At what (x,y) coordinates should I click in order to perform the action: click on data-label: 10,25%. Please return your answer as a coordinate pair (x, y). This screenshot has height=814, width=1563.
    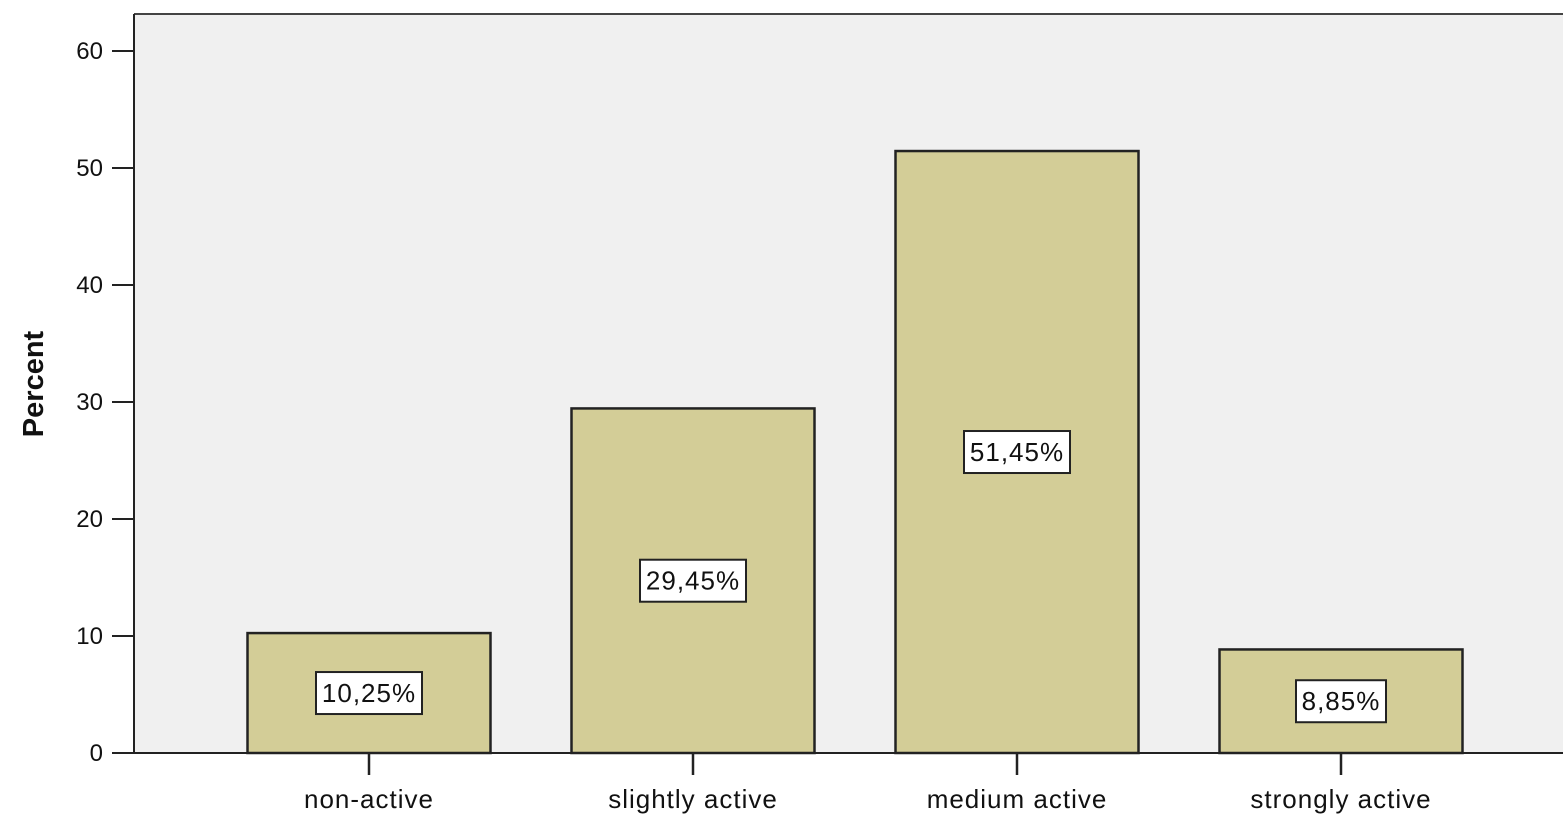
    Looking at the image, I should click on (369, 693).